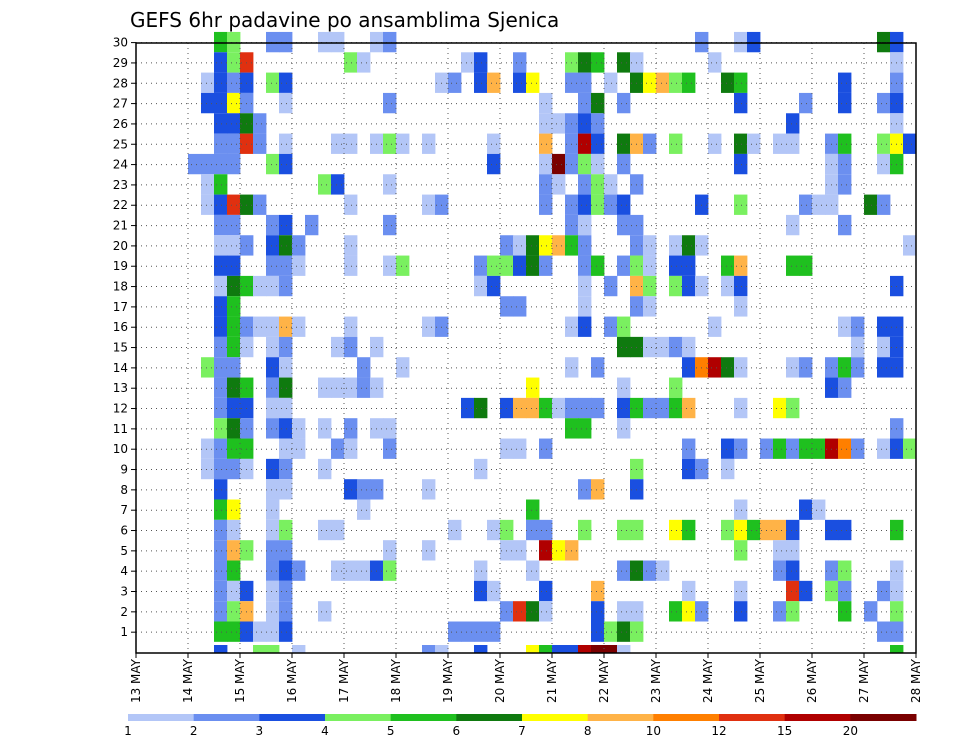 Image resolution: width=960 pixels, height=742 pixels. I want to click on y-tick-label: 21, so click(120, 226).